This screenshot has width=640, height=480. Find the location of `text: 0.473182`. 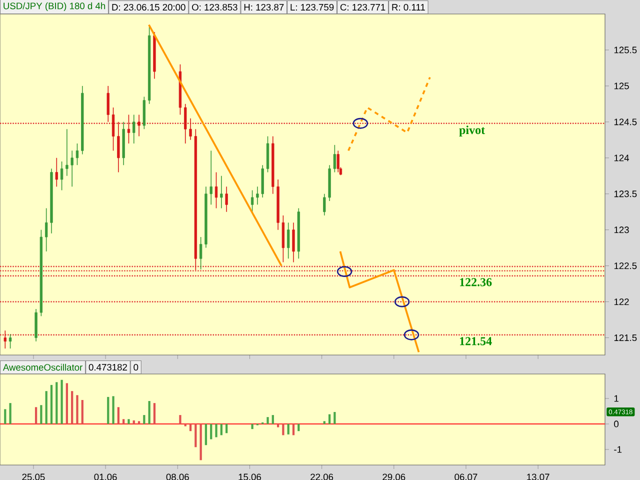

text: 0.473182 is located at coordinates (107, 367).